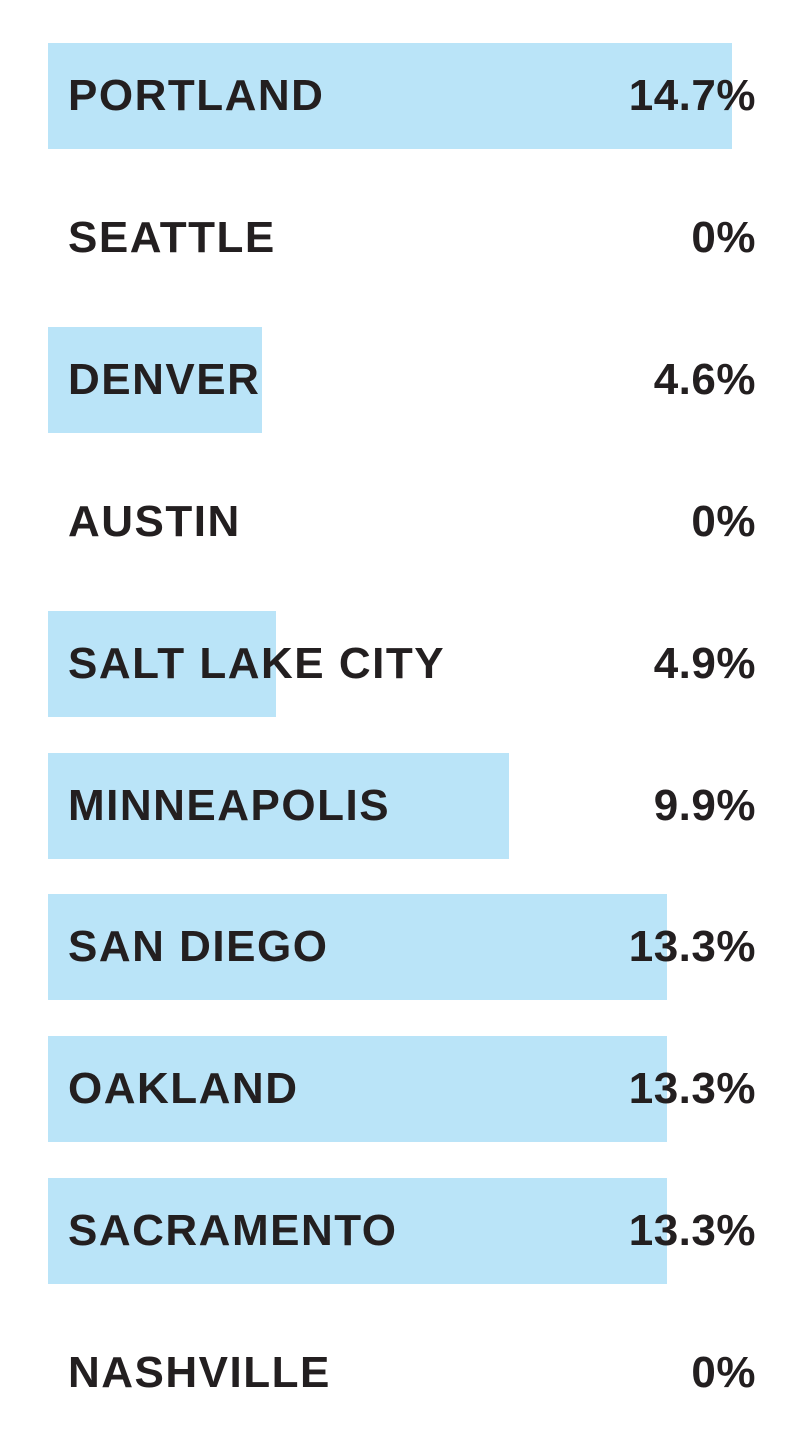  Describe the element at coordinates (183, 1088) in the screenshot. I see `category-label: OAKLAND` at that location.